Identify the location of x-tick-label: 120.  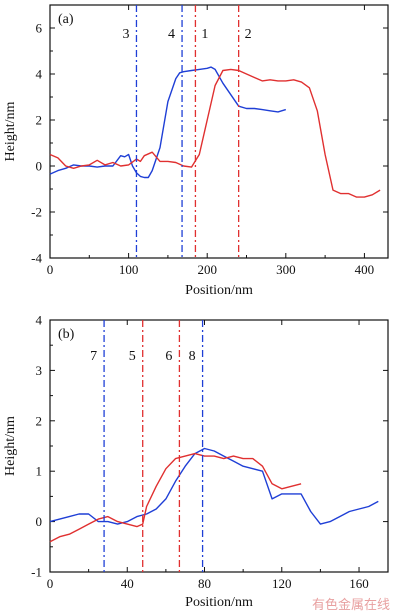
(282, 583).